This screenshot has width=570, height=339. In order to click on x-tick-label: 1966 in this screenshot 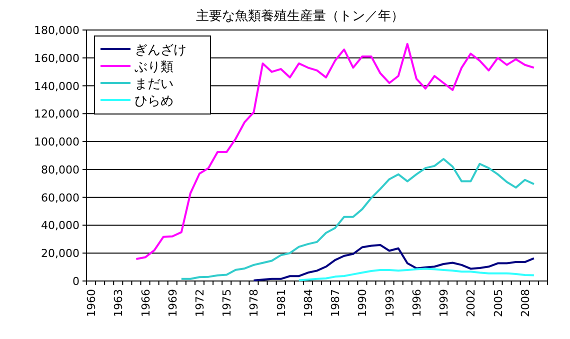, I will do `click(145, 303)`.